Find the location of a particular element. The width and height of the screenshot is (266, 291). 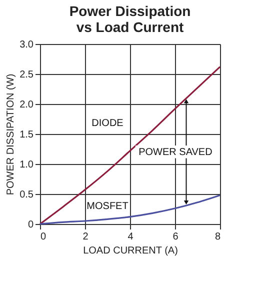

y-tick-label: 1.0 is located at coordinates (27, 165).